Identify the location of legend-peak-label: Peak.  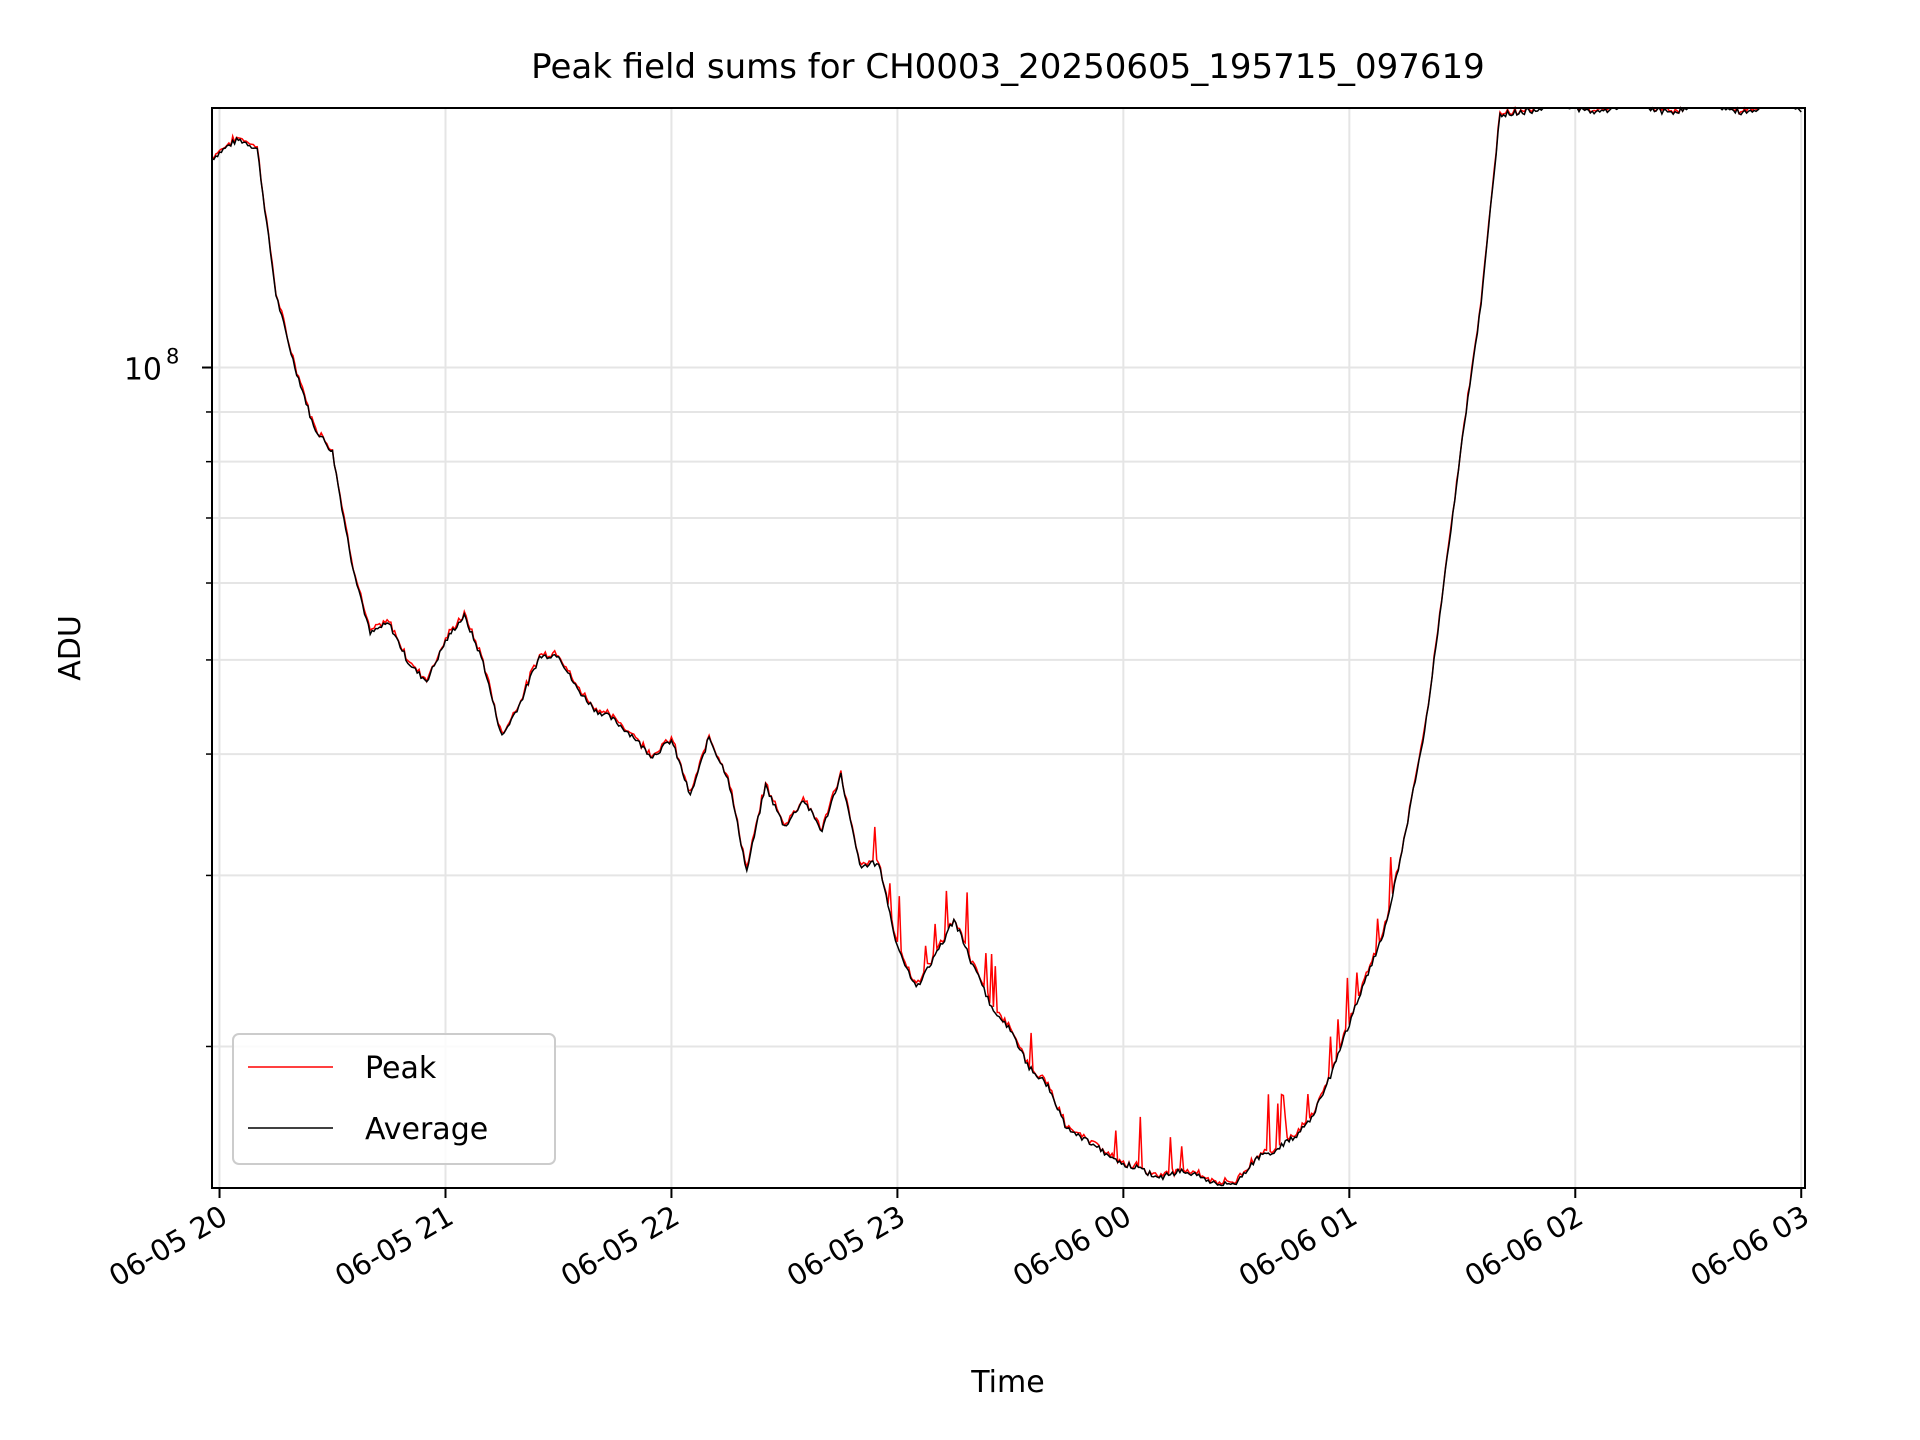
(401, 1068).